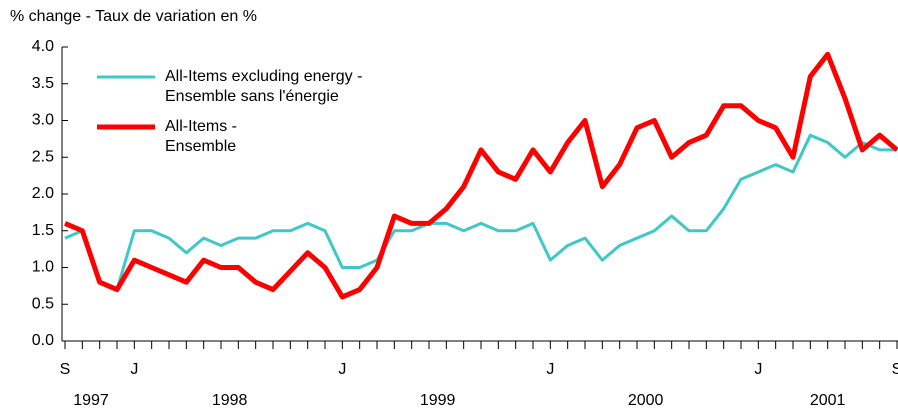  Describe the element at coordinates (43, 83) in the screenshot. I see `y-tick-label: 3.5` at that location.